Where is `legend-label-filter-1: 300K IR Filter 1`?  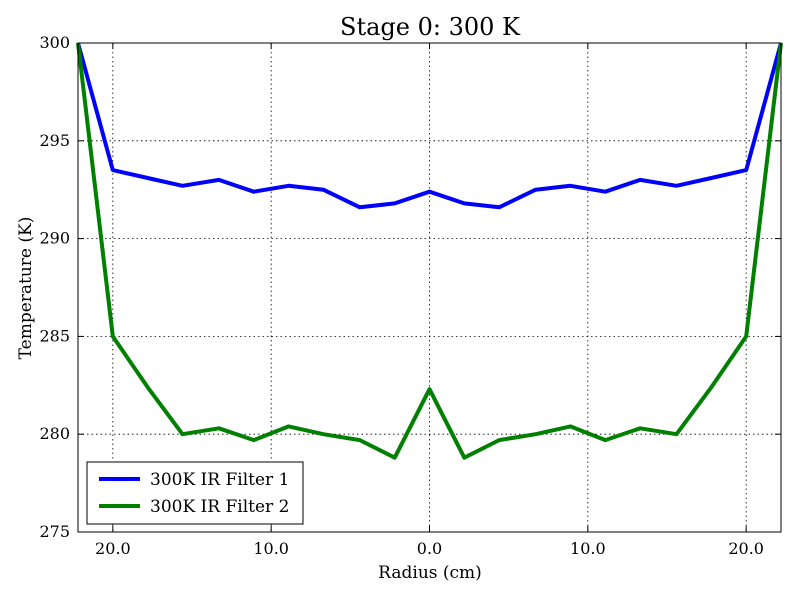
legend-label-filter-1: 300K IR Filter 1 is located at coordinates (219, 480).